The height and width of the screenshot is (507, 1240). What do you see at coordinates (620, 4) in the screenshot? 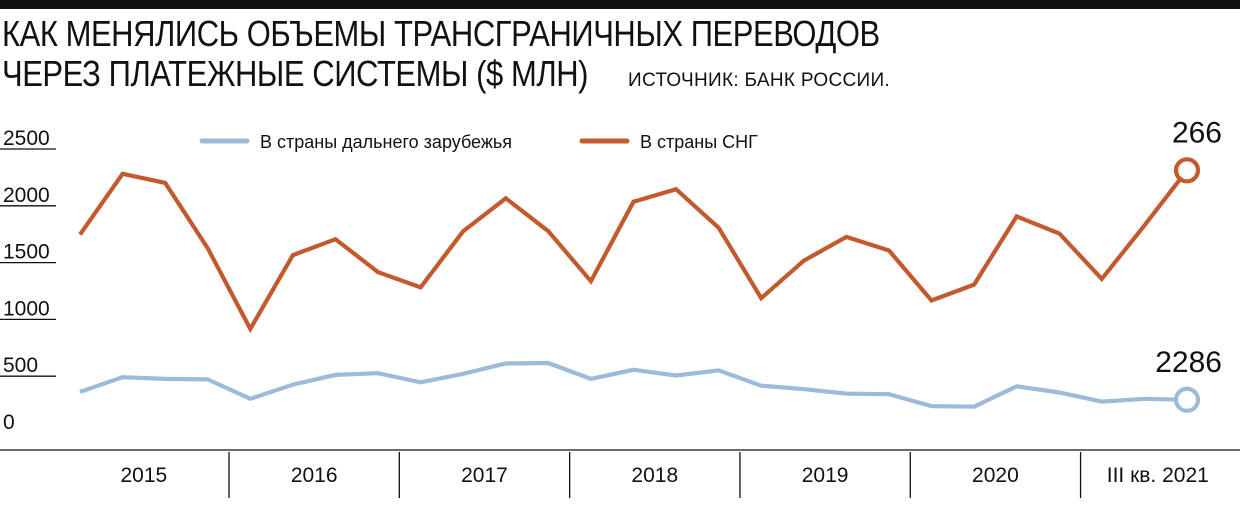
I see `top-rule` at bounding box center [620, 4].